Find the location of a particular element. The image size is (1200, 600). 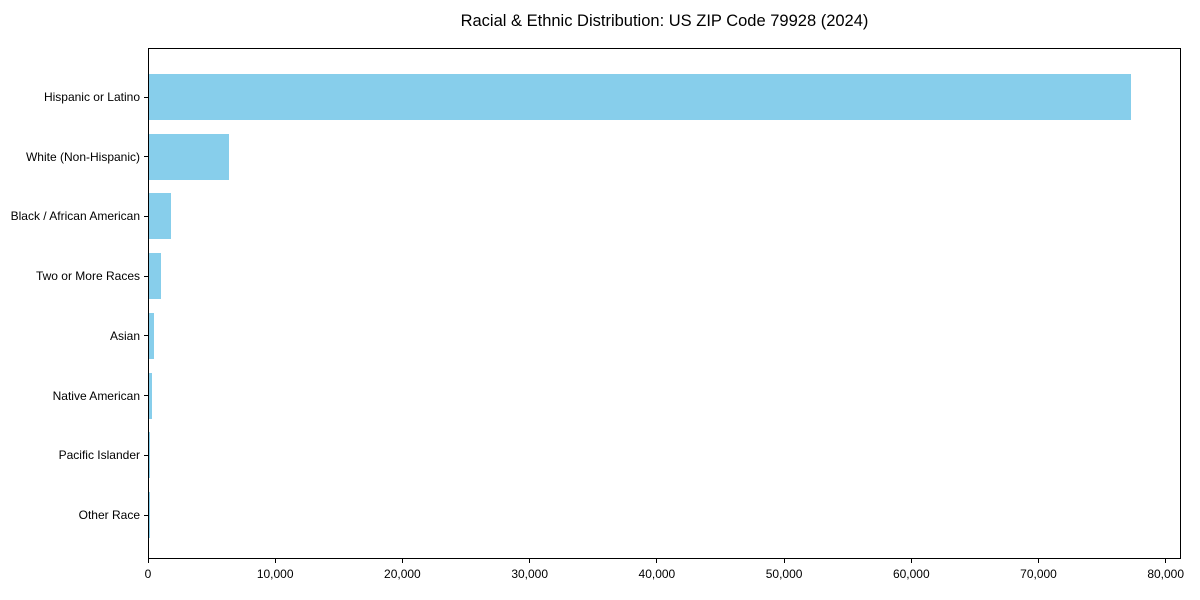

bar-native-american is located at coordinates (150, 395).